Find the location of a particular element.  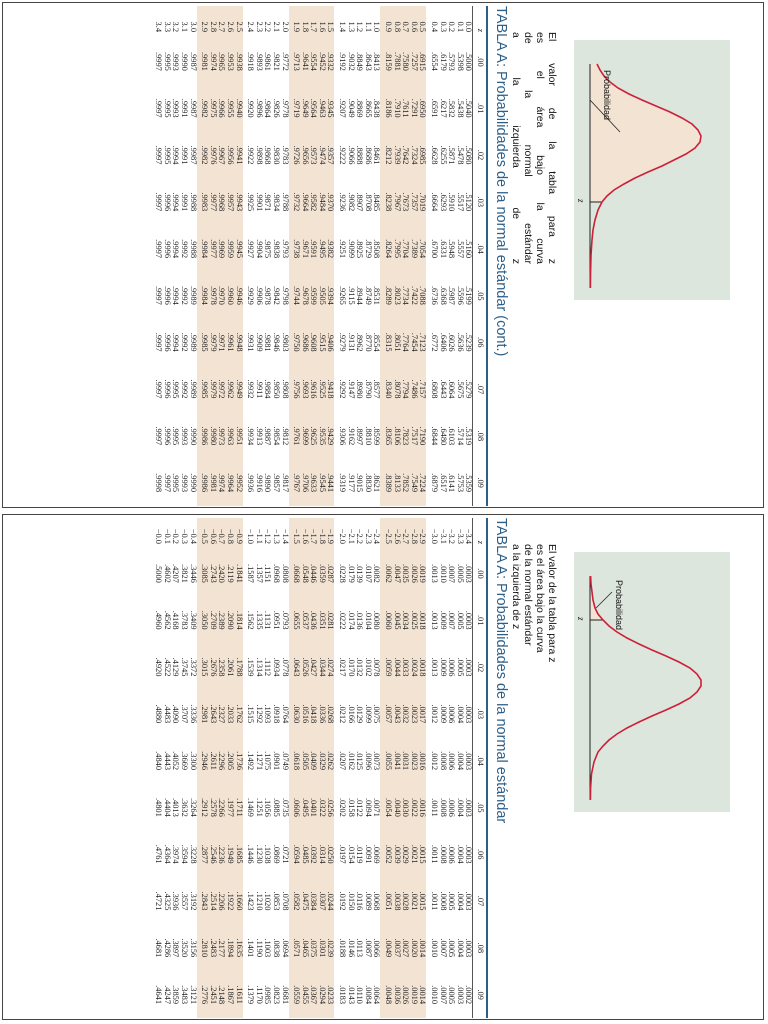

z-value: −1.0 is located at coordinates (251, 536).